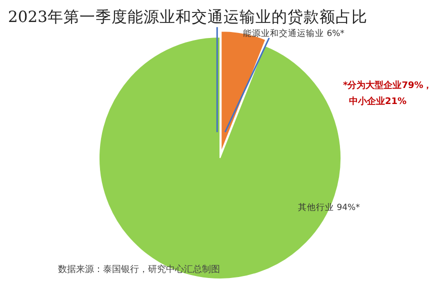 The width and height of the screenshot is (439, 287). Describe the element at coordinates (378, 101) in the screenshot. I see `text: 中小企业21%` at that location.